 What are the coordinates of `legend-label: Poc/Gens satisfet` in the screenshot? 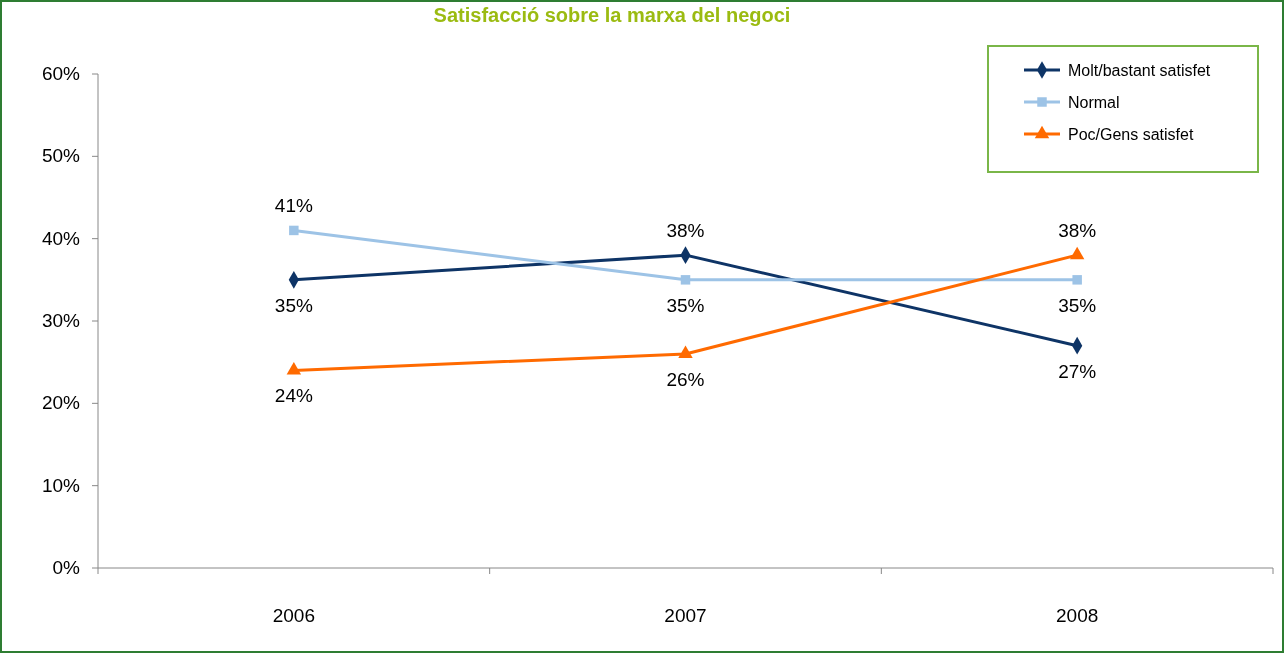 It's located at (1131, 134).